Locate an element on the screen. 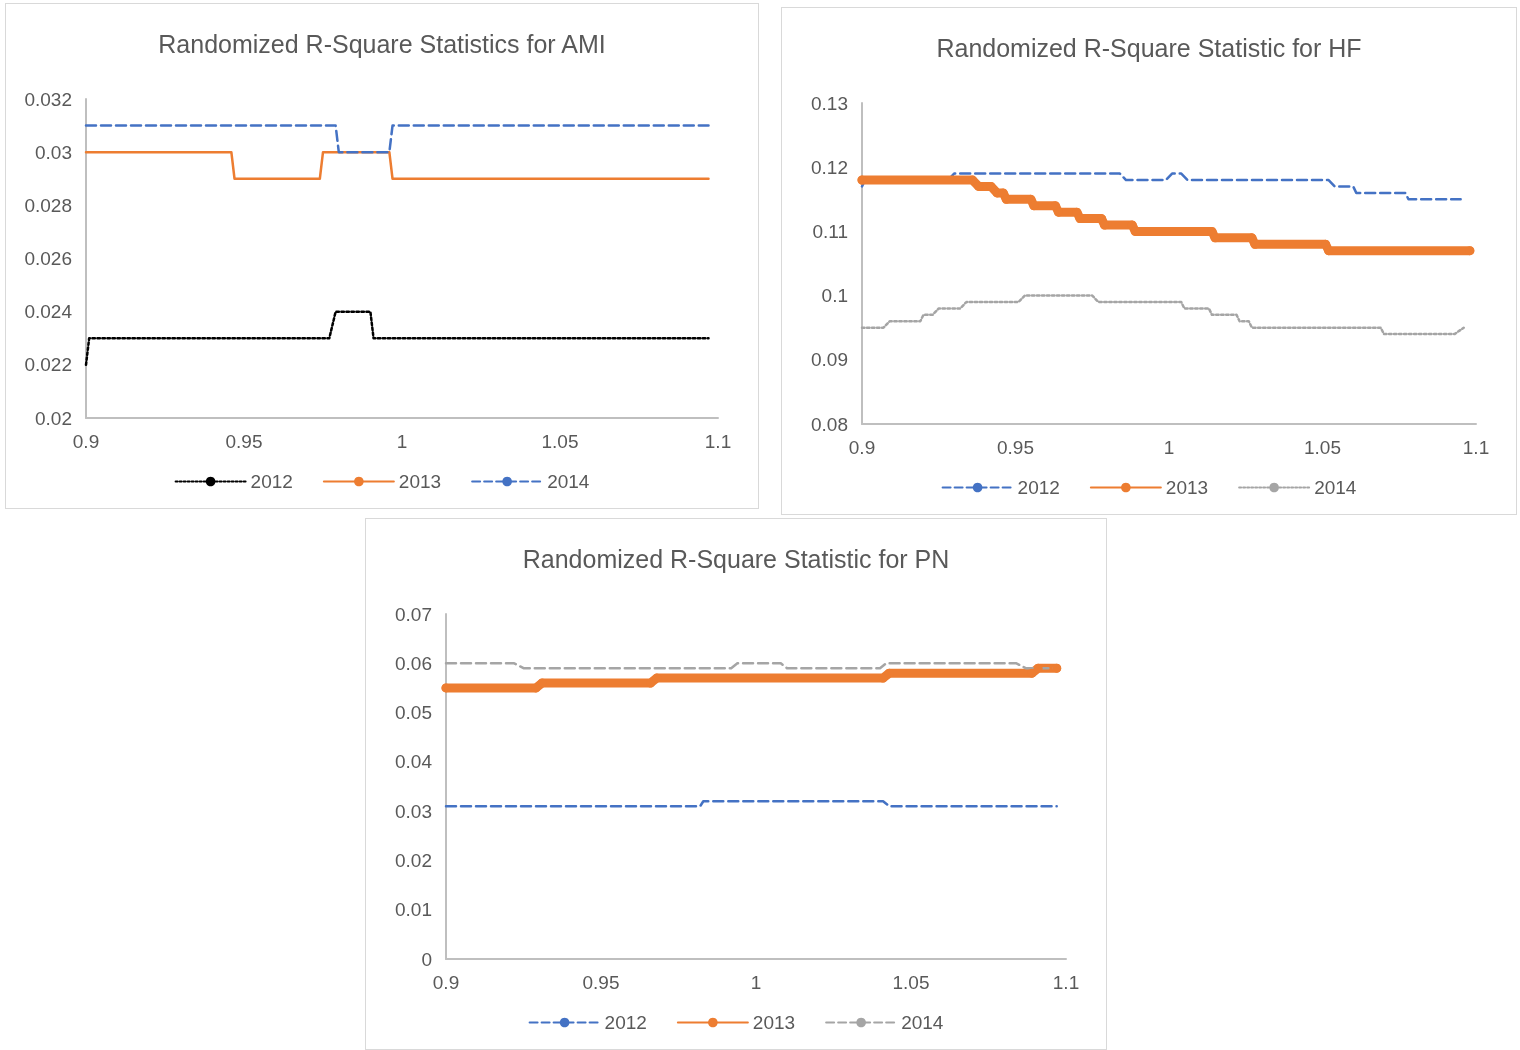 This screenshot has height=1050, width=1520. y-tick-label: 0.022 is located at coordinates (48, 365).